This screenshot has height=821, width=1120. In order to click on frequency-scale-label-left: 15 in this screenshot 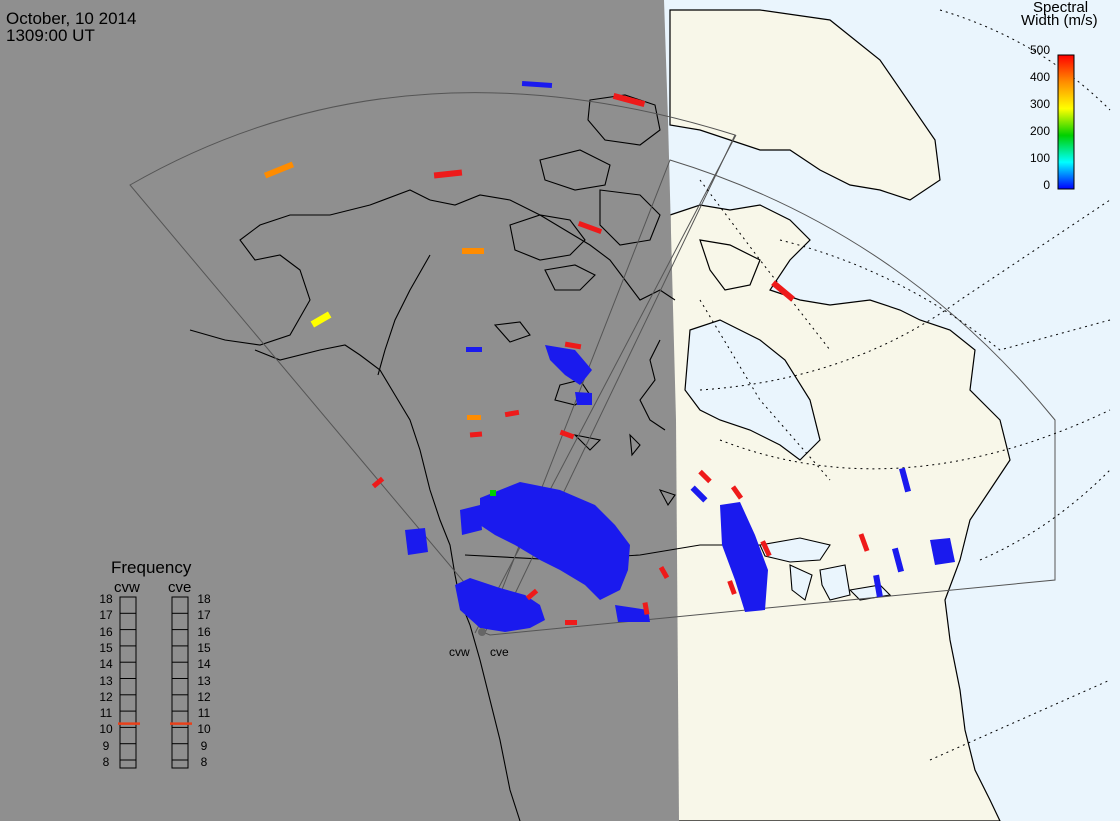, I will do `click(106, 647)`.